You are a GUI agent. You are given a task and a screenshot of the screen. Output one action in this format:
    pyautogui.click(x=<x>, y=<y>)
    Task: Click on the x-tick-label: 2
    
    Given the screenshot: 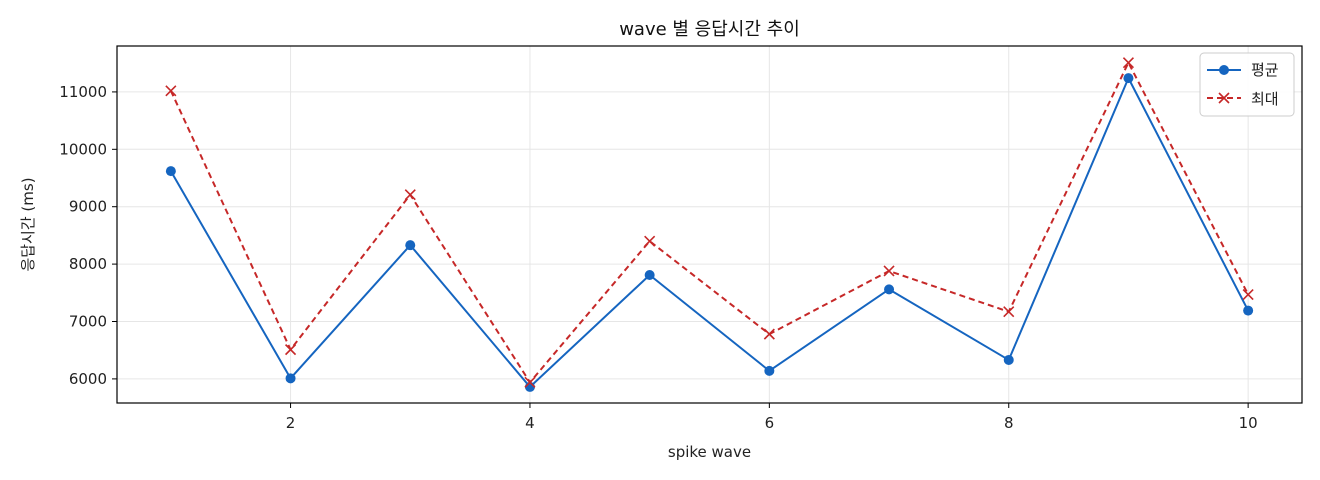 What is the action you would take?
    pyautogui.click(x=291, y=423)
    